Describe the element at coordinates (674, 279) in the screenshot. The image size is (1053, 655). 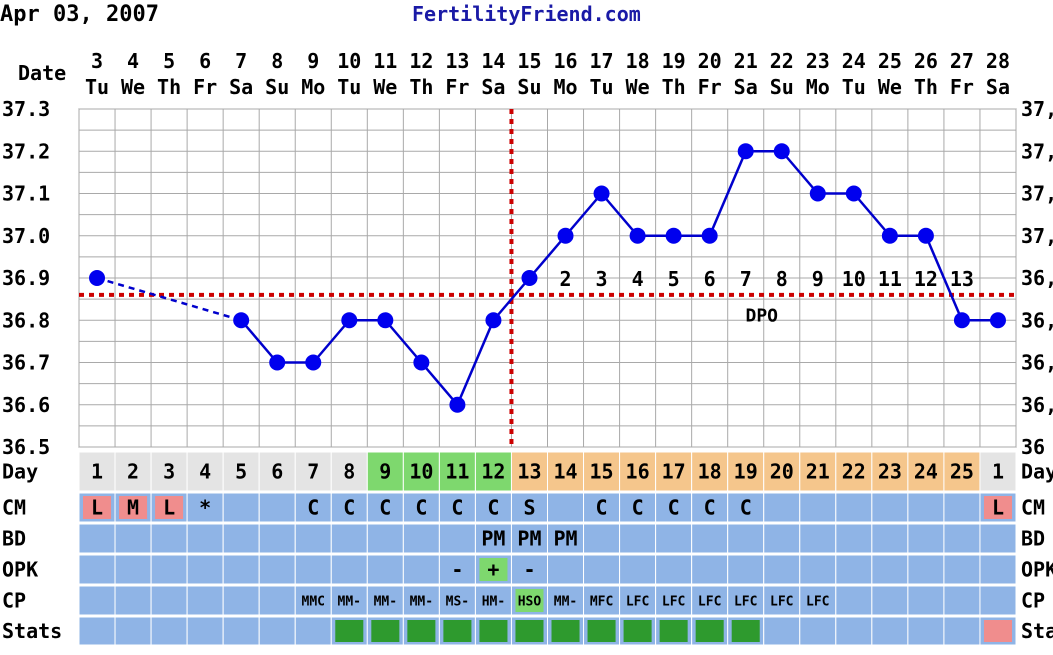
I see `dpo-number: 5` at that location.